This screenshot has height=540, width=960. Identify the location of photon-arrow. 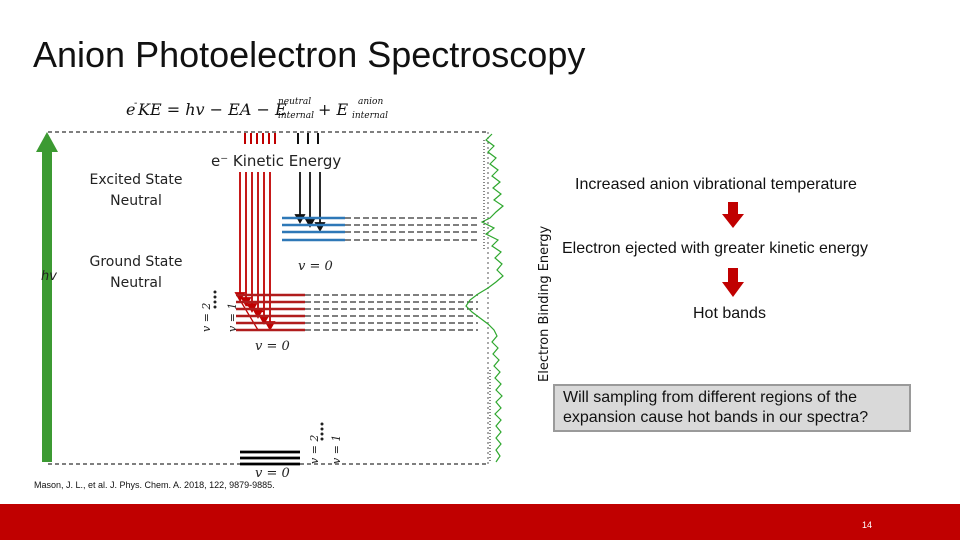
(47, 297).